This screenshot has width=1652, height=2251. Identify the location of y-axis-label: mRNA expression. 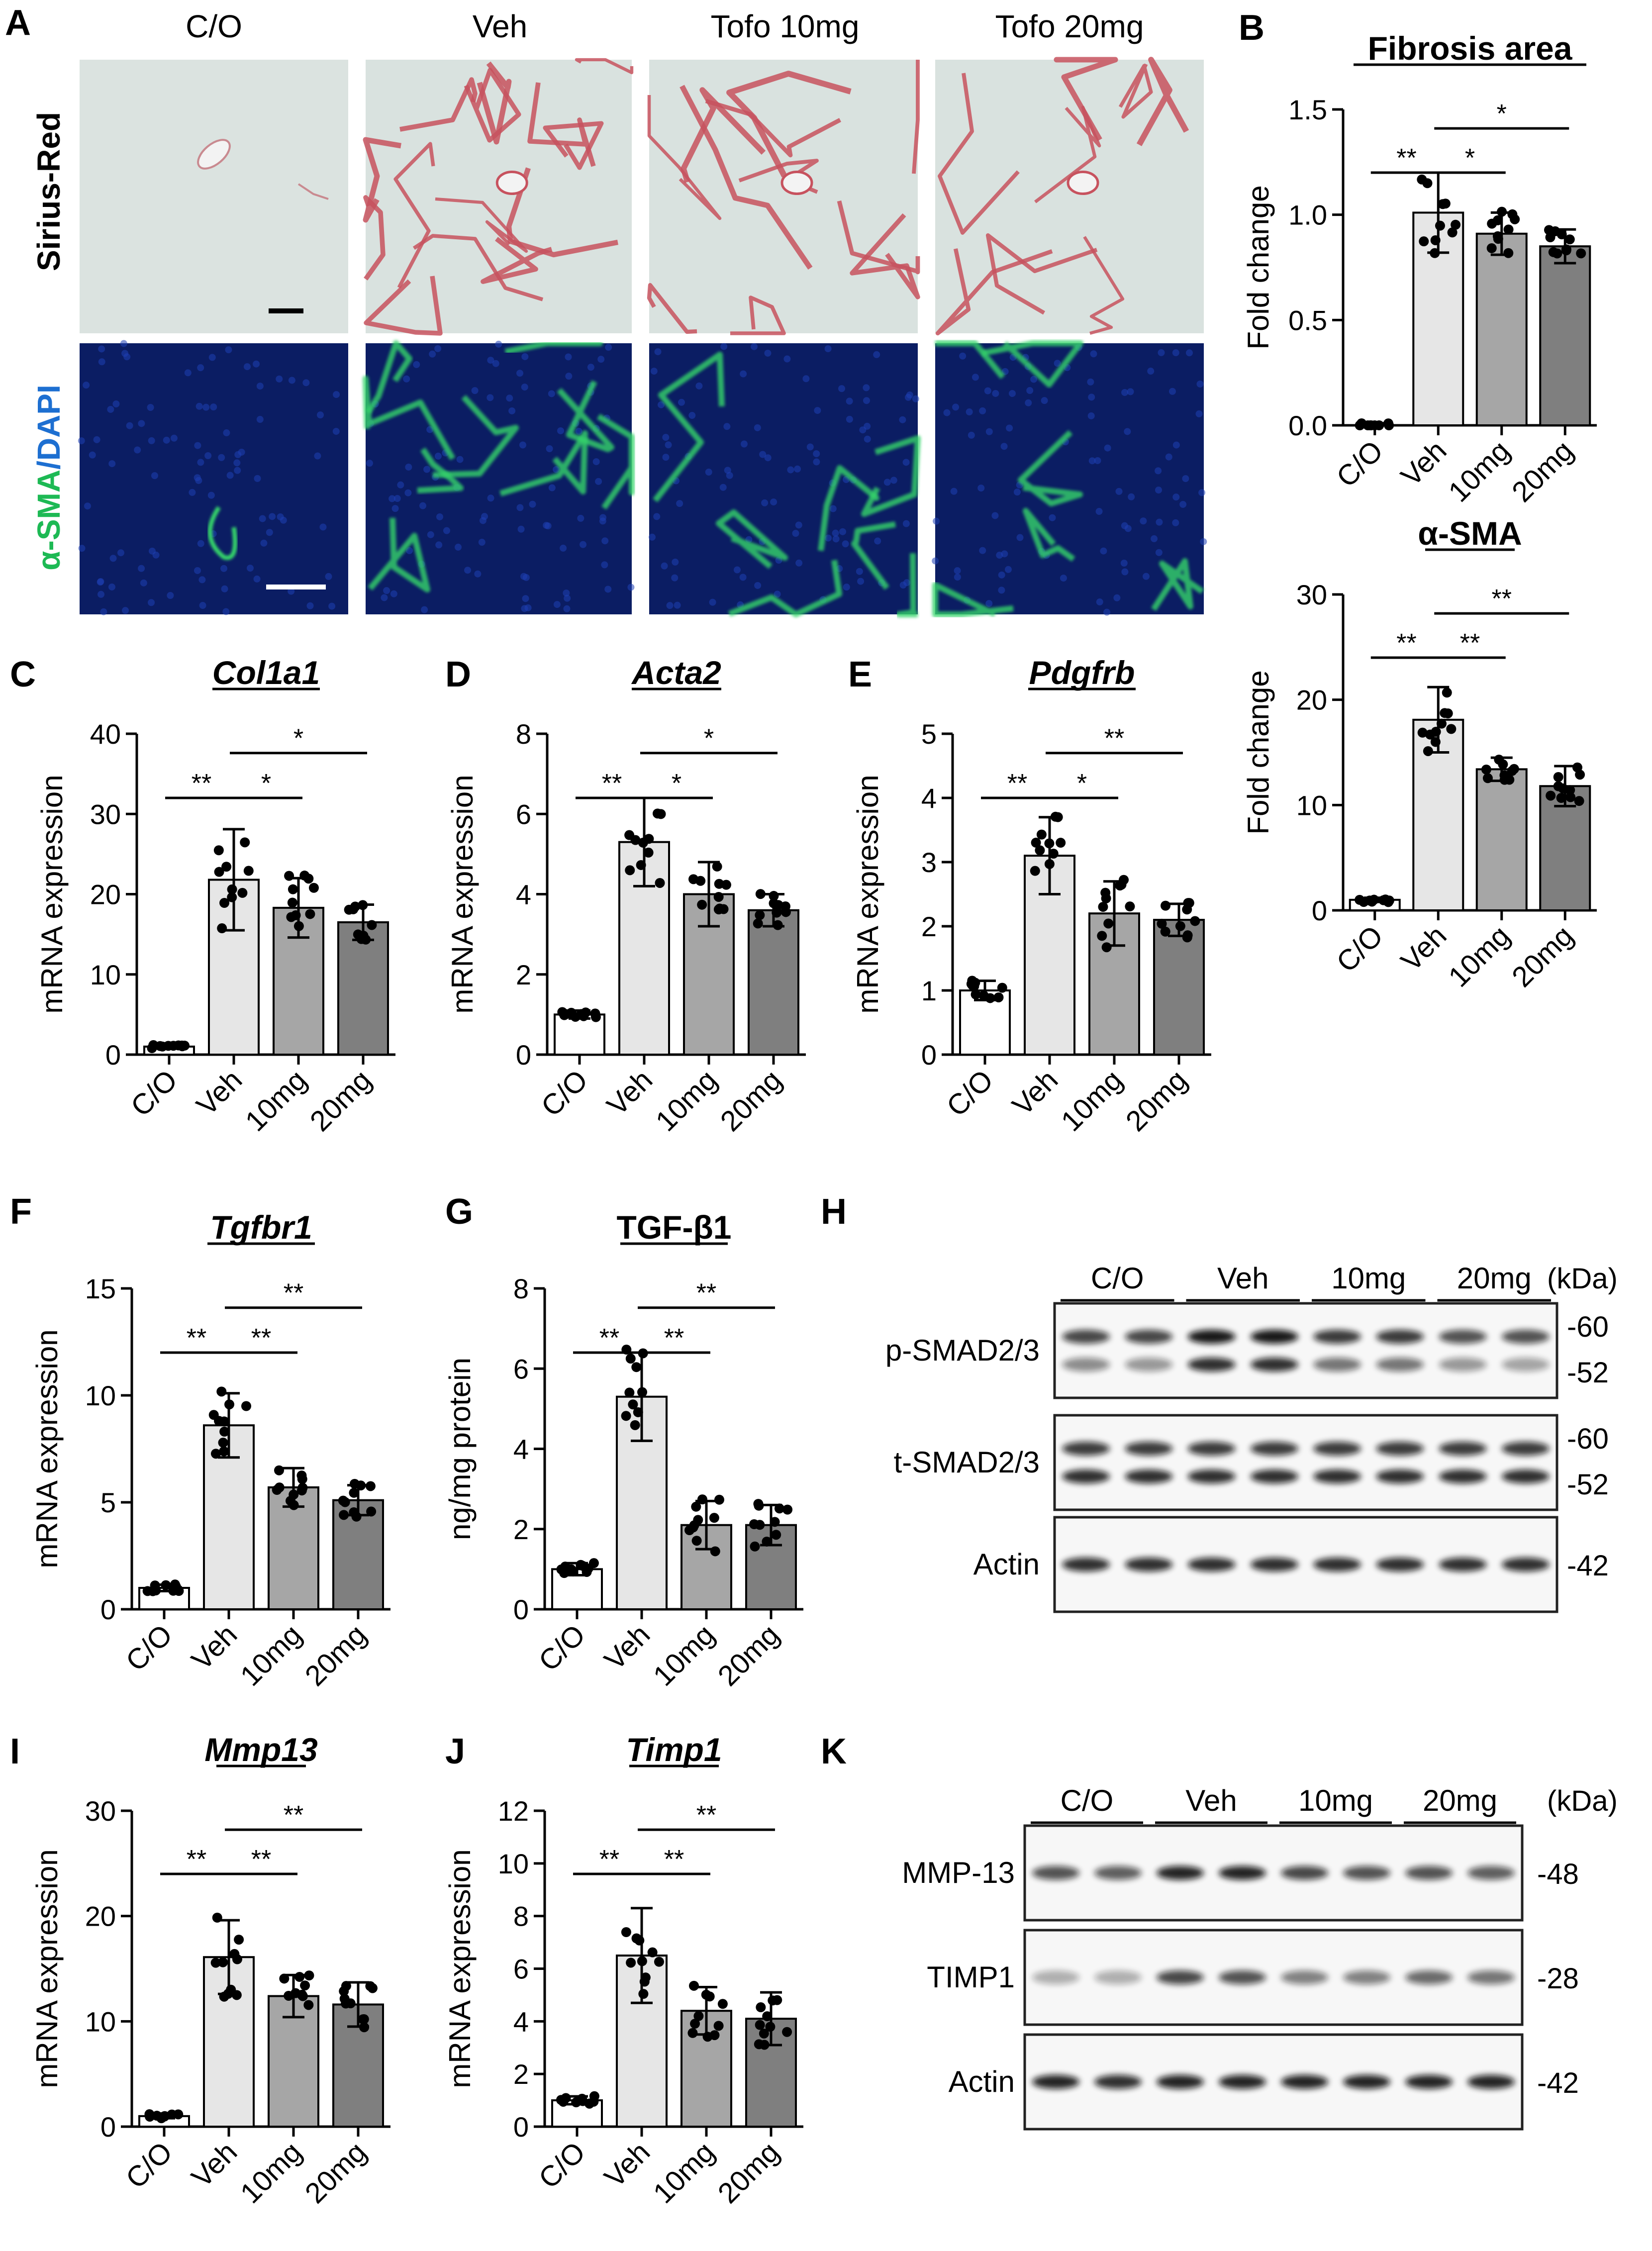
(52, 894).